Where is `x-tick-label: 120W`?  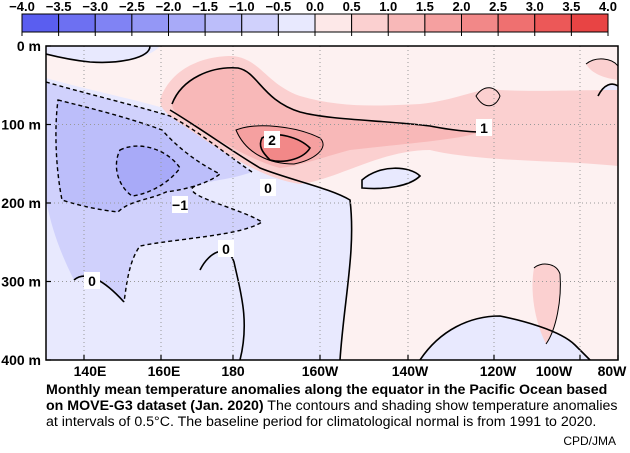
x-tick-label: 120W is located at coordinates (498, 371).